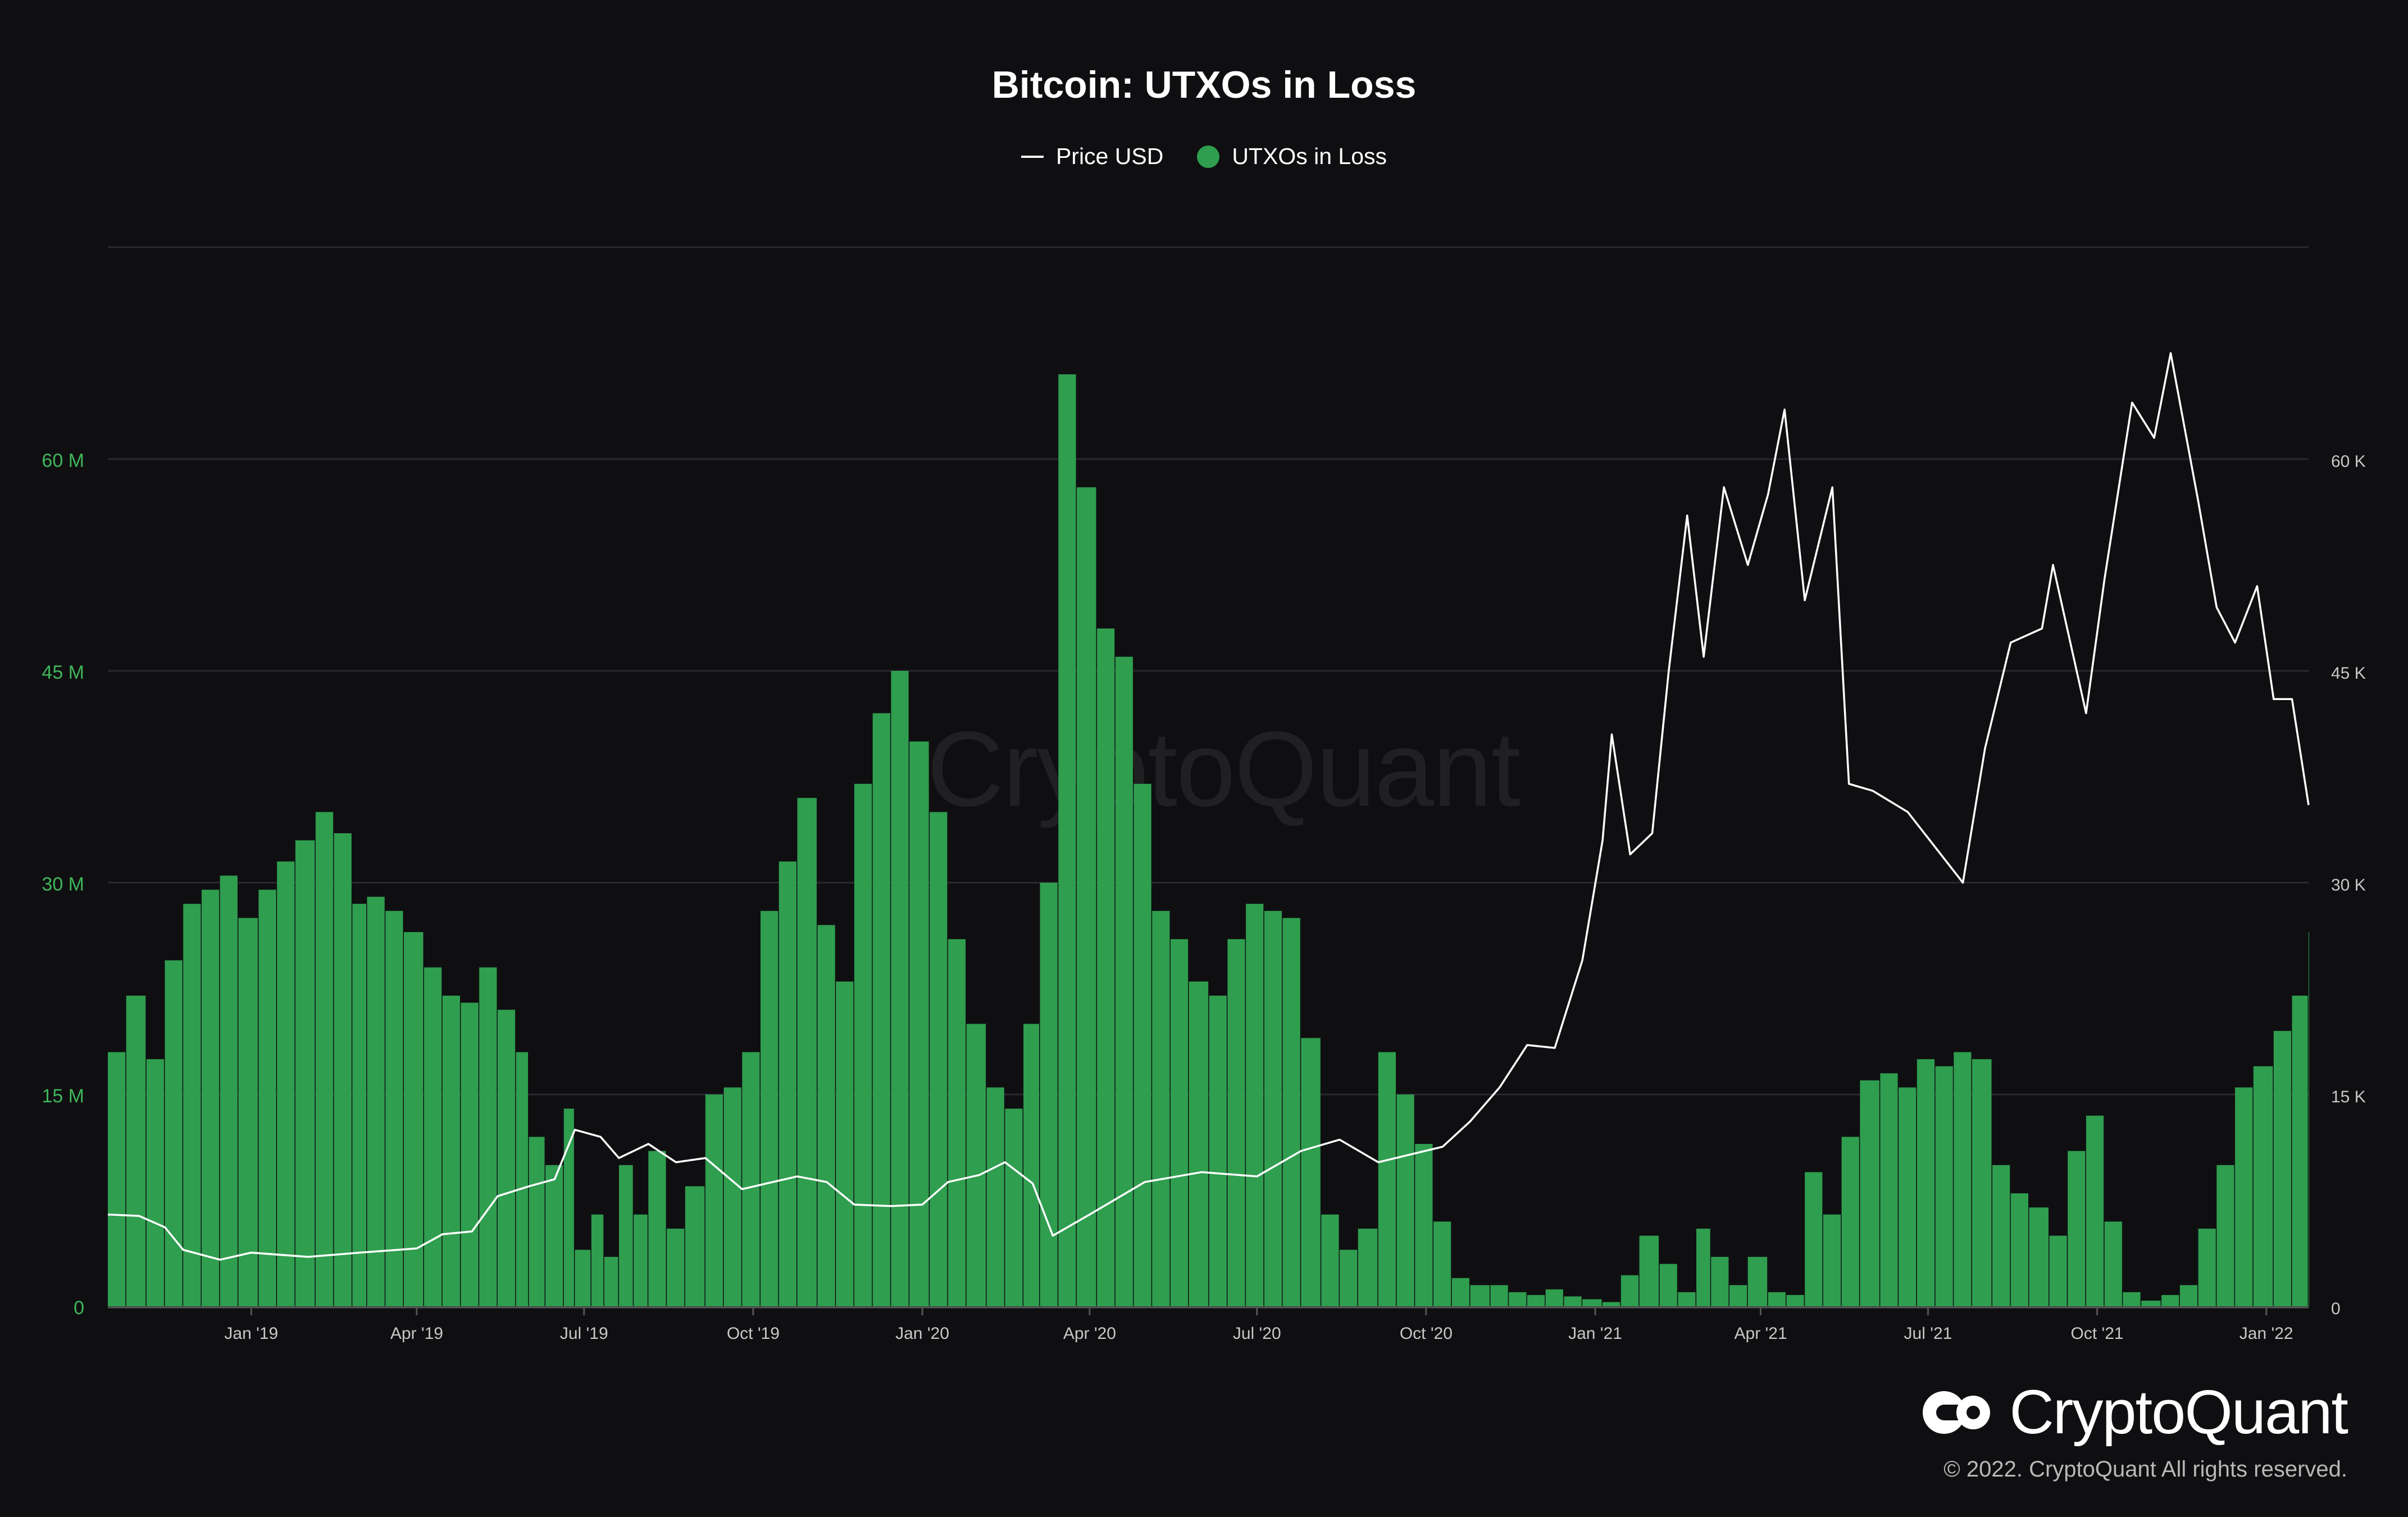 The width and height of the screenshot is (2408, 1517). I want to click on right-axis-tick-label: 45 K, so click(2348, 673).